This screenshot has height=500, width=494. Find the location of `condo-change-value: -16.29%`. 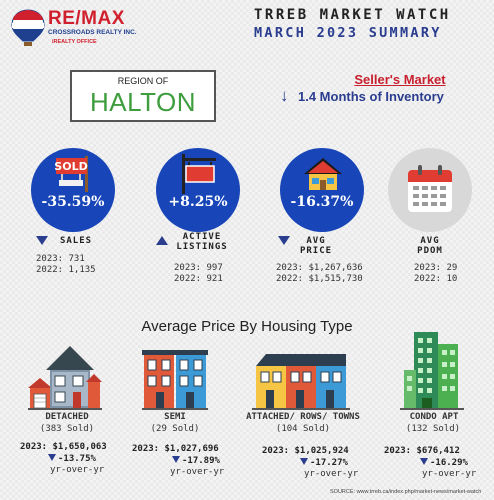

condo-change-value: -16.29% is located at coordinates (449, 463).